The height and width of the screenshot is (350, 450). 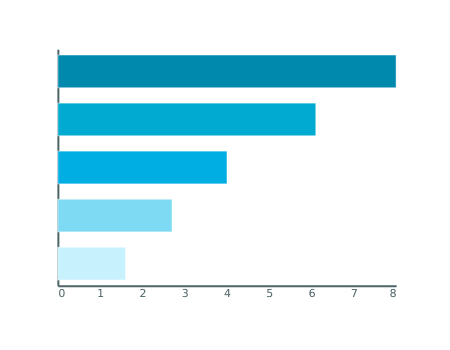 What do you see at coordinates (270, 293) in the screenshot?
I see `x-tick-label: 5` at bounding box center [270, 293].